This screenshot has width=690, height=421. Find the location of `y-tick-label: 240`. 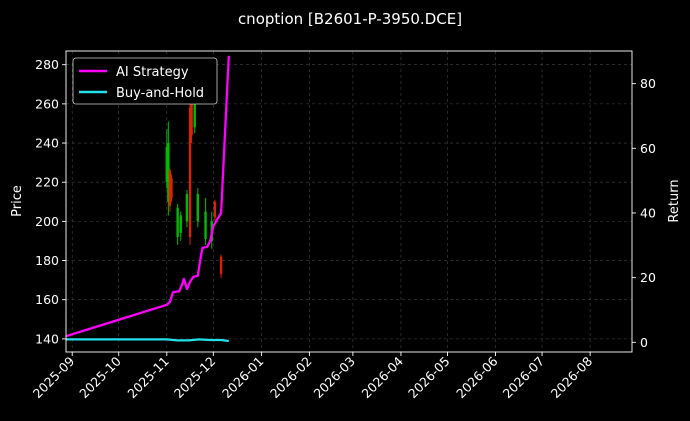

y-tick-label: 240 is located at coordinates (47, 143).